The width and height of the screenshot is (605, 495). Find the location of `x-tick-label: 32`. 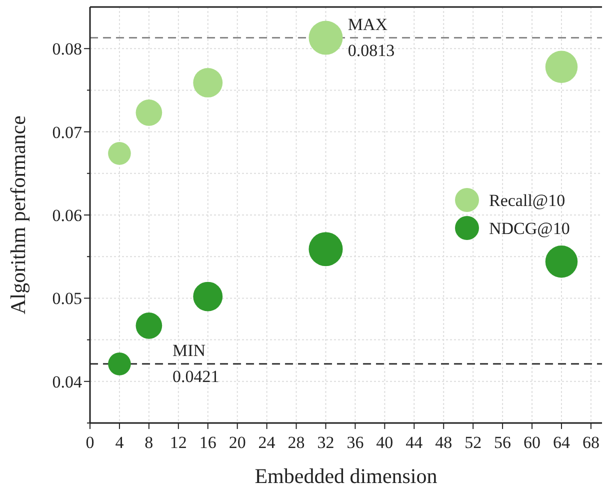

x-tick-label: 32 is located at coordinates (325, 442).